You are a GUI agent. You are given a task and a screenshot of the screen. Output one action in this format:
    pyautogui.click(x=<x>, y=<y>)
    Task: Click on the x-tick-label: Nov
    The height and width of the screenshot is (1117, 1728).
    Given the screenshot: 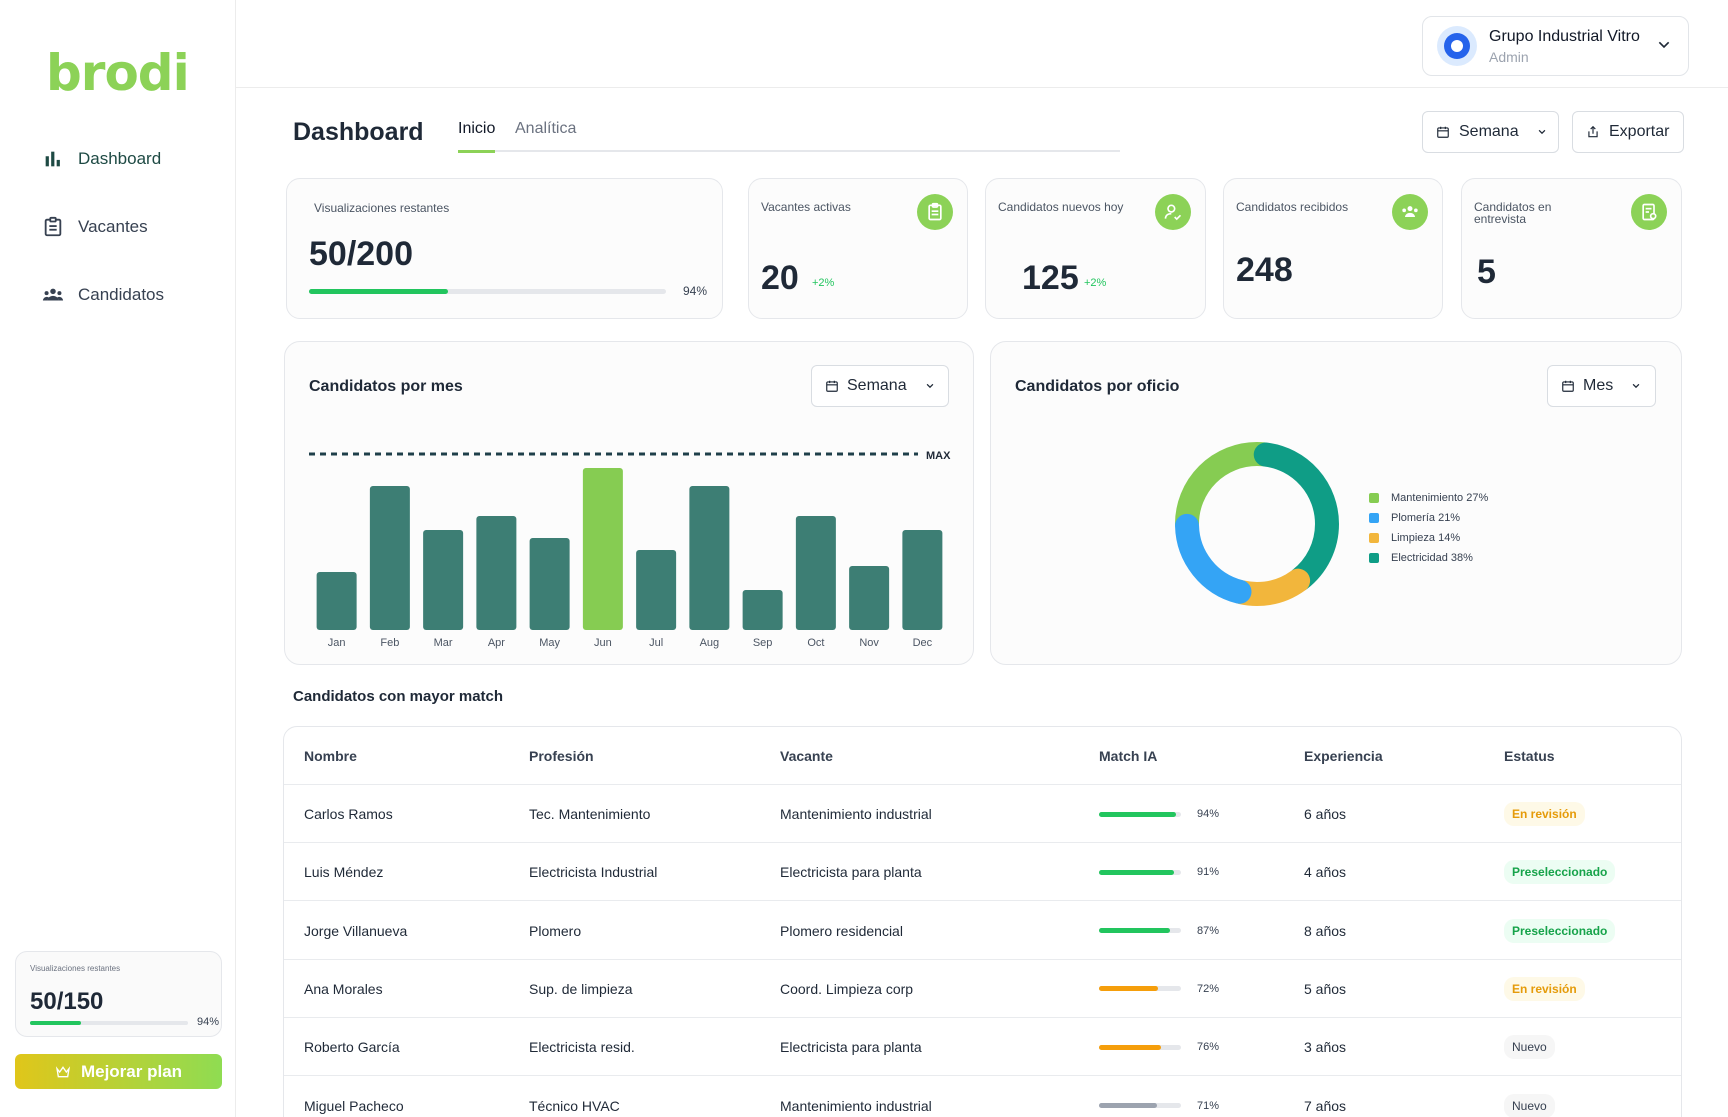 What is the action you would take?
    pyautogui.click(x=869, y=643)
    